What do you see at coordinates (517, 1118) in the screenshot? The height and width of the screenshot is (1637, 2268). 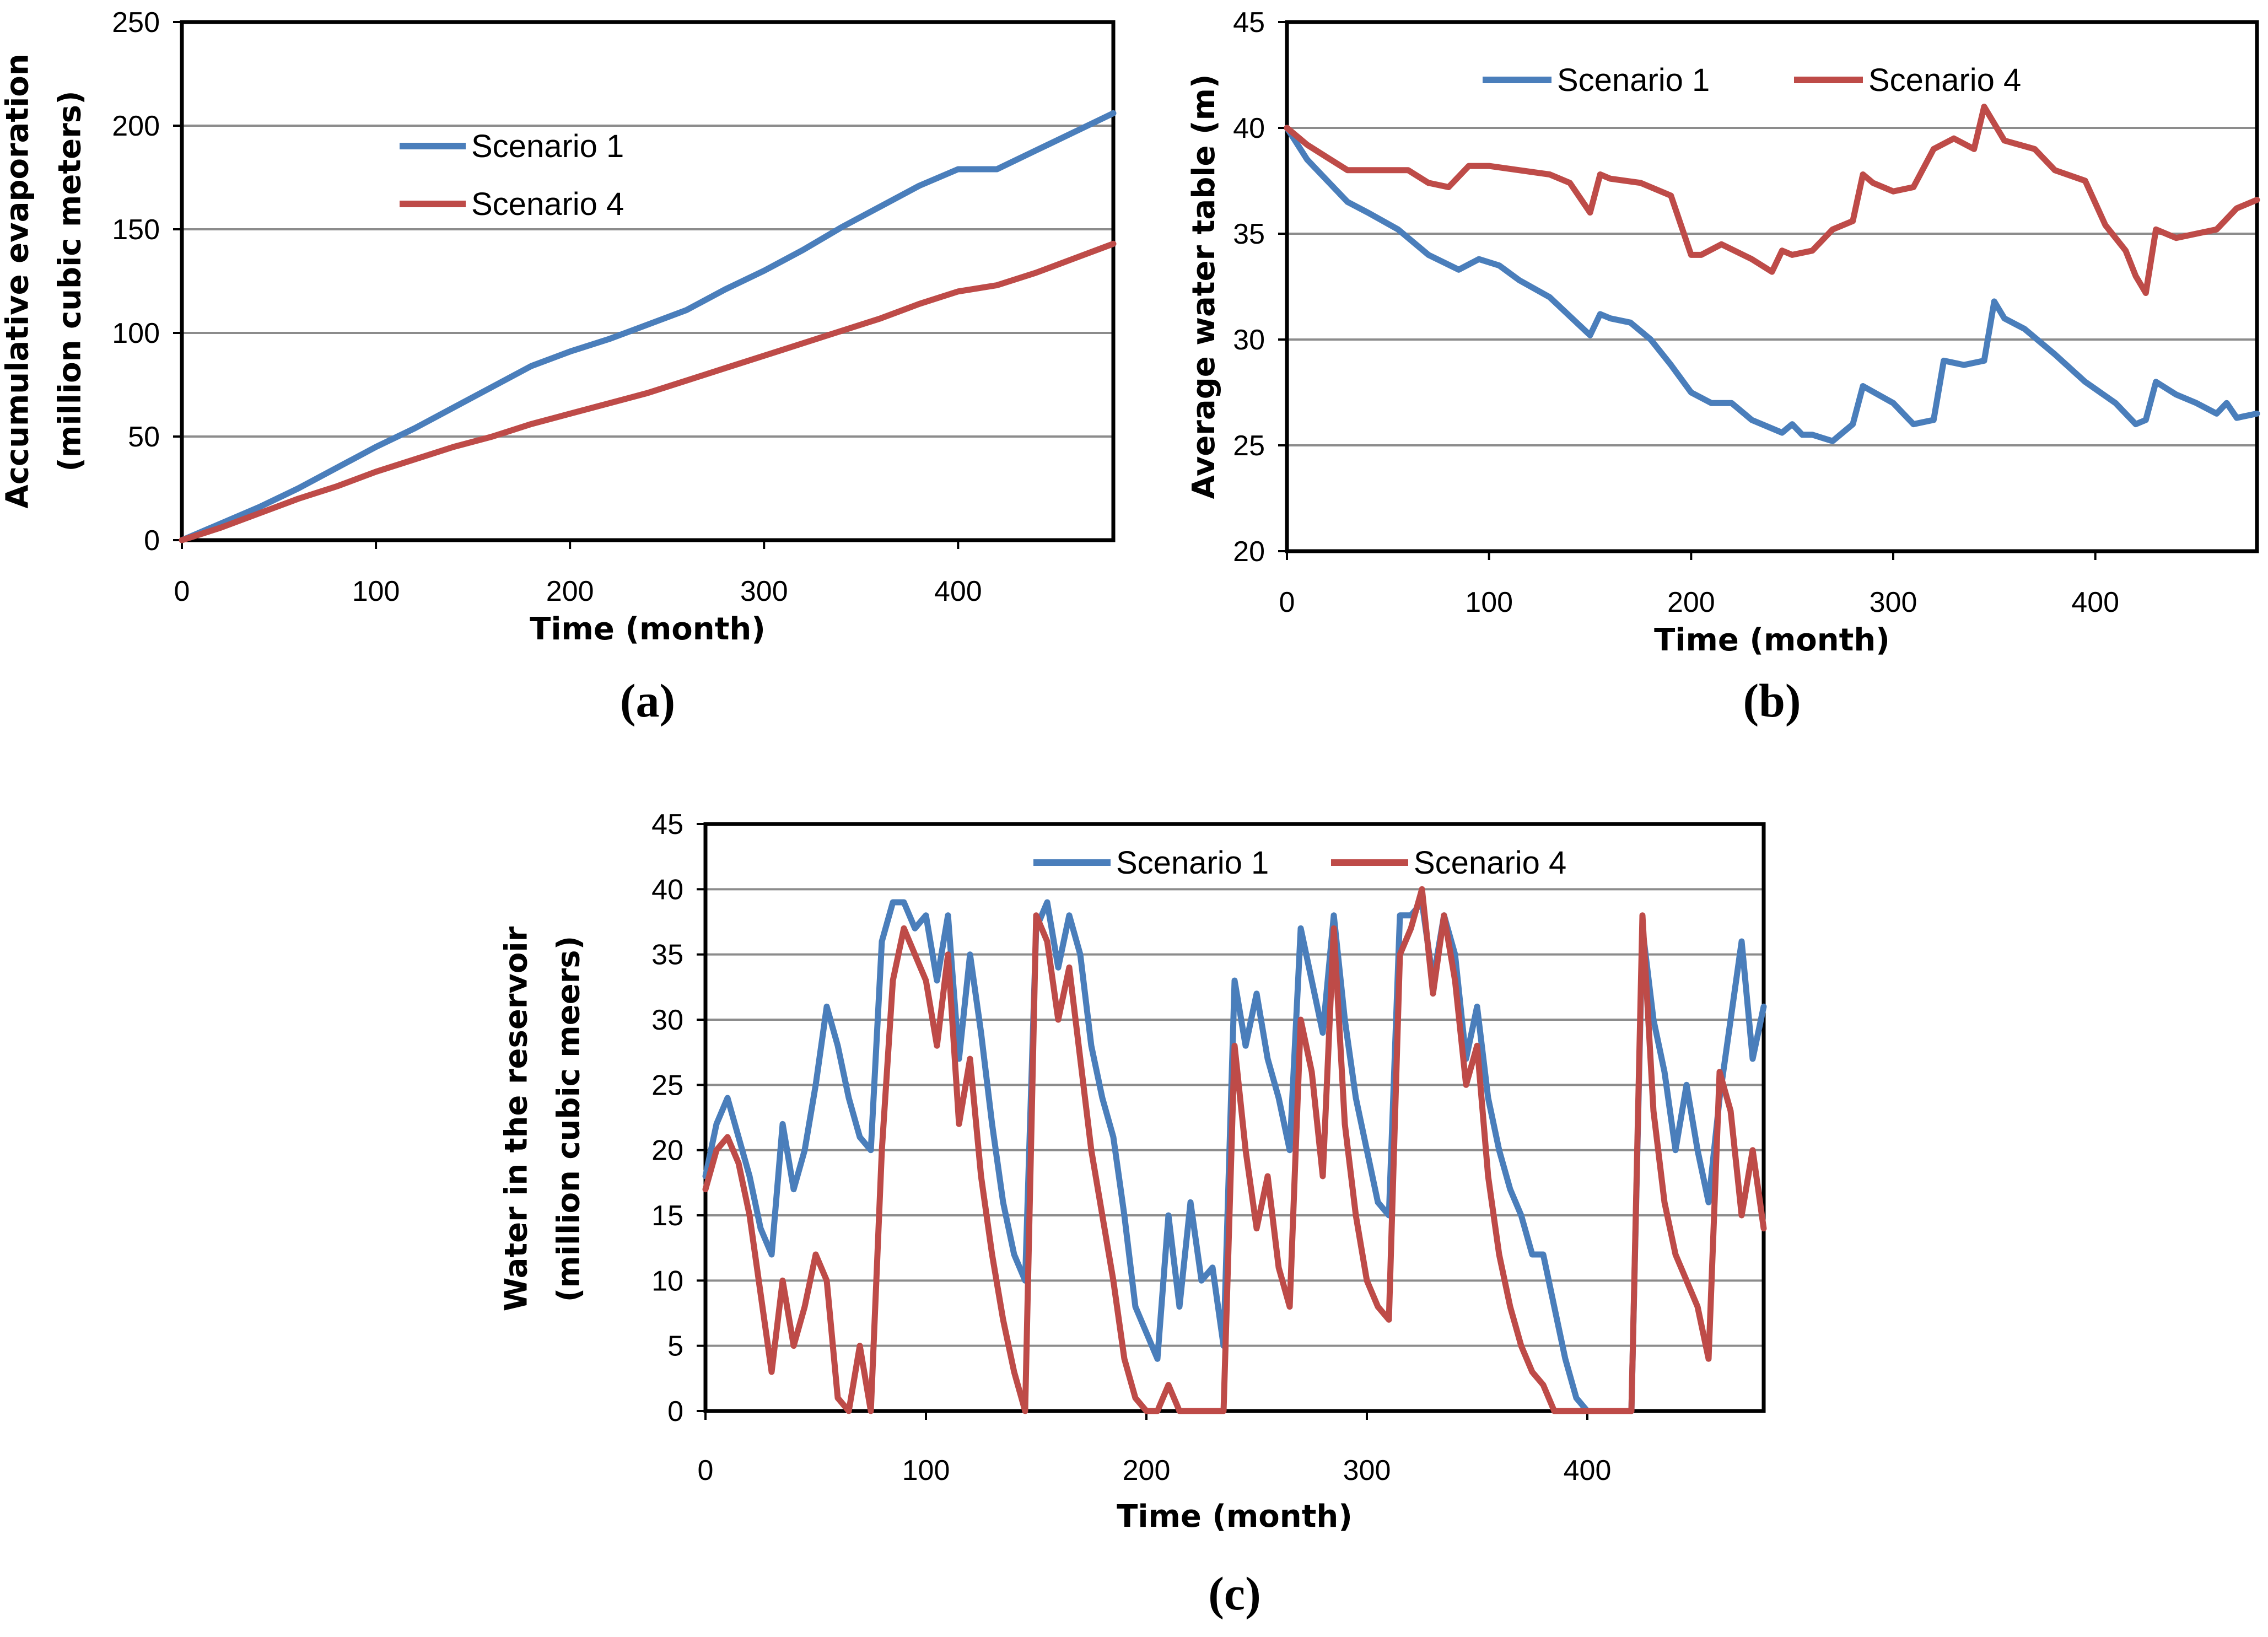 I see `y-axis-label-line: Water in the reservoir` at bounding box center [517, 1118].